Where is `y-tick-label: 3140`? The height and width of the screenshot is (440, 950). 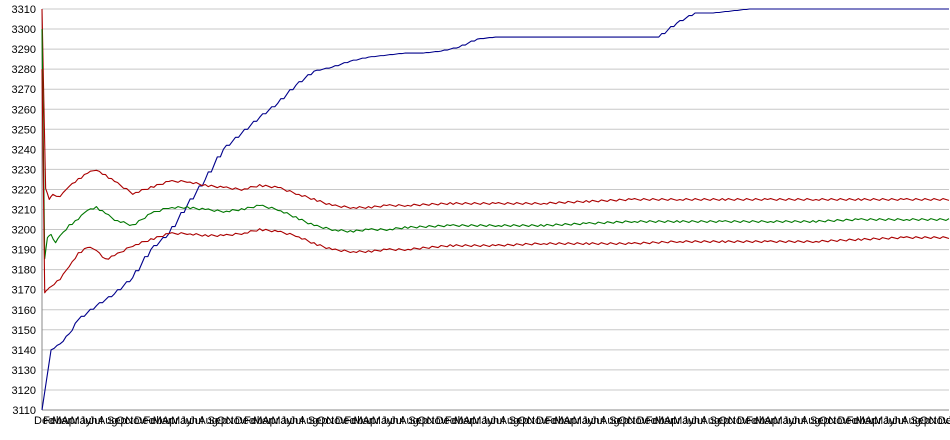 y-tick-label: 3140 is located at coordinates (24, 351).